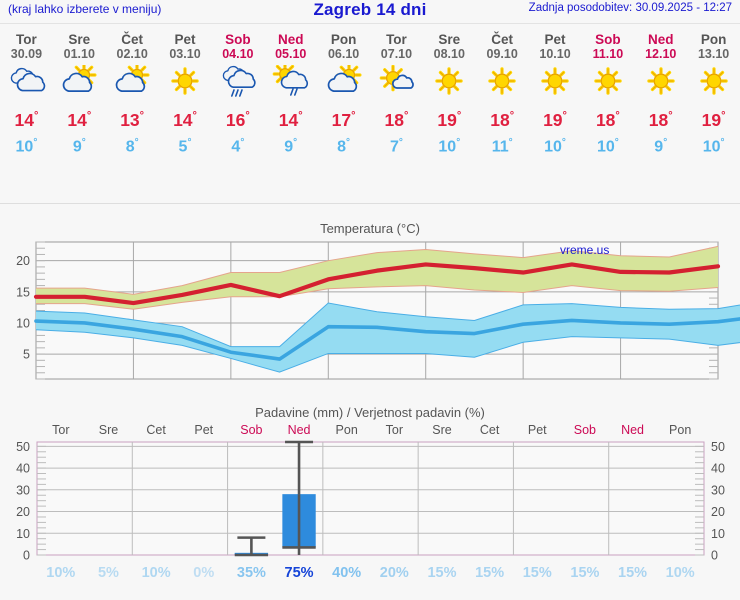  I want to click on day-of-week: Pon, so click(343, 39).